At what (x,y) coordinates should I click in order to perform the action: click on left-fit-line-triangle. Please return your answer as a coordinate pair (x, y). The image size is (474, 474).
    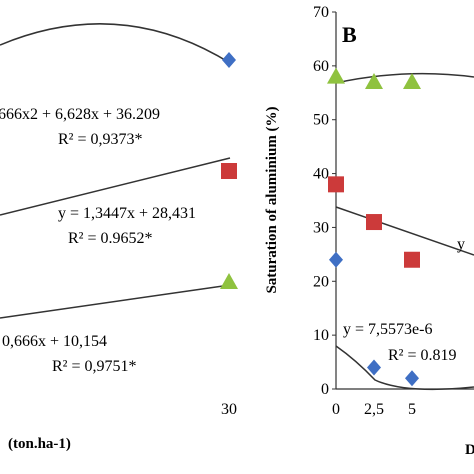
    Looking at the image, I should click on (115, 301).